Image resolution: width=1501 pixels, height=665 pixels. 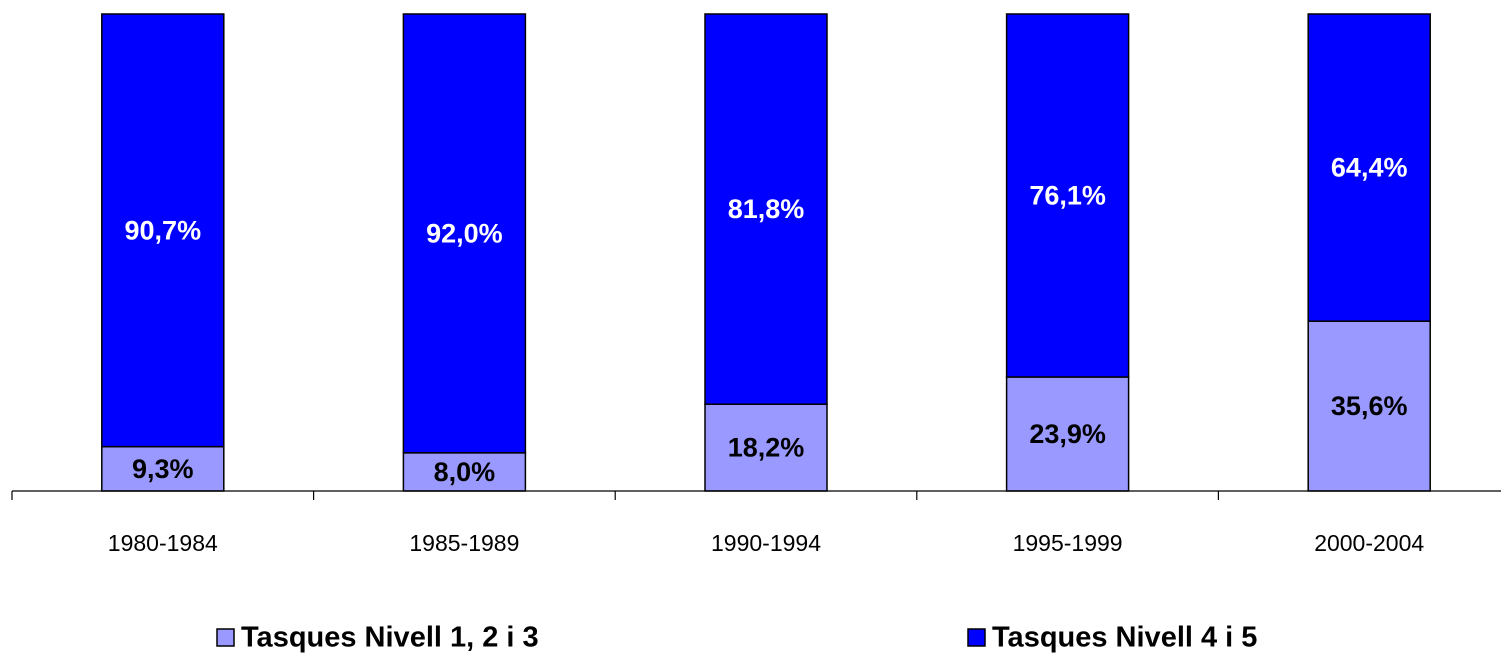 What do you see at coordinates (464, 543) in the screenshot?
I see `x-tick-label: 1985-1989` at bounding box center [464, 543].